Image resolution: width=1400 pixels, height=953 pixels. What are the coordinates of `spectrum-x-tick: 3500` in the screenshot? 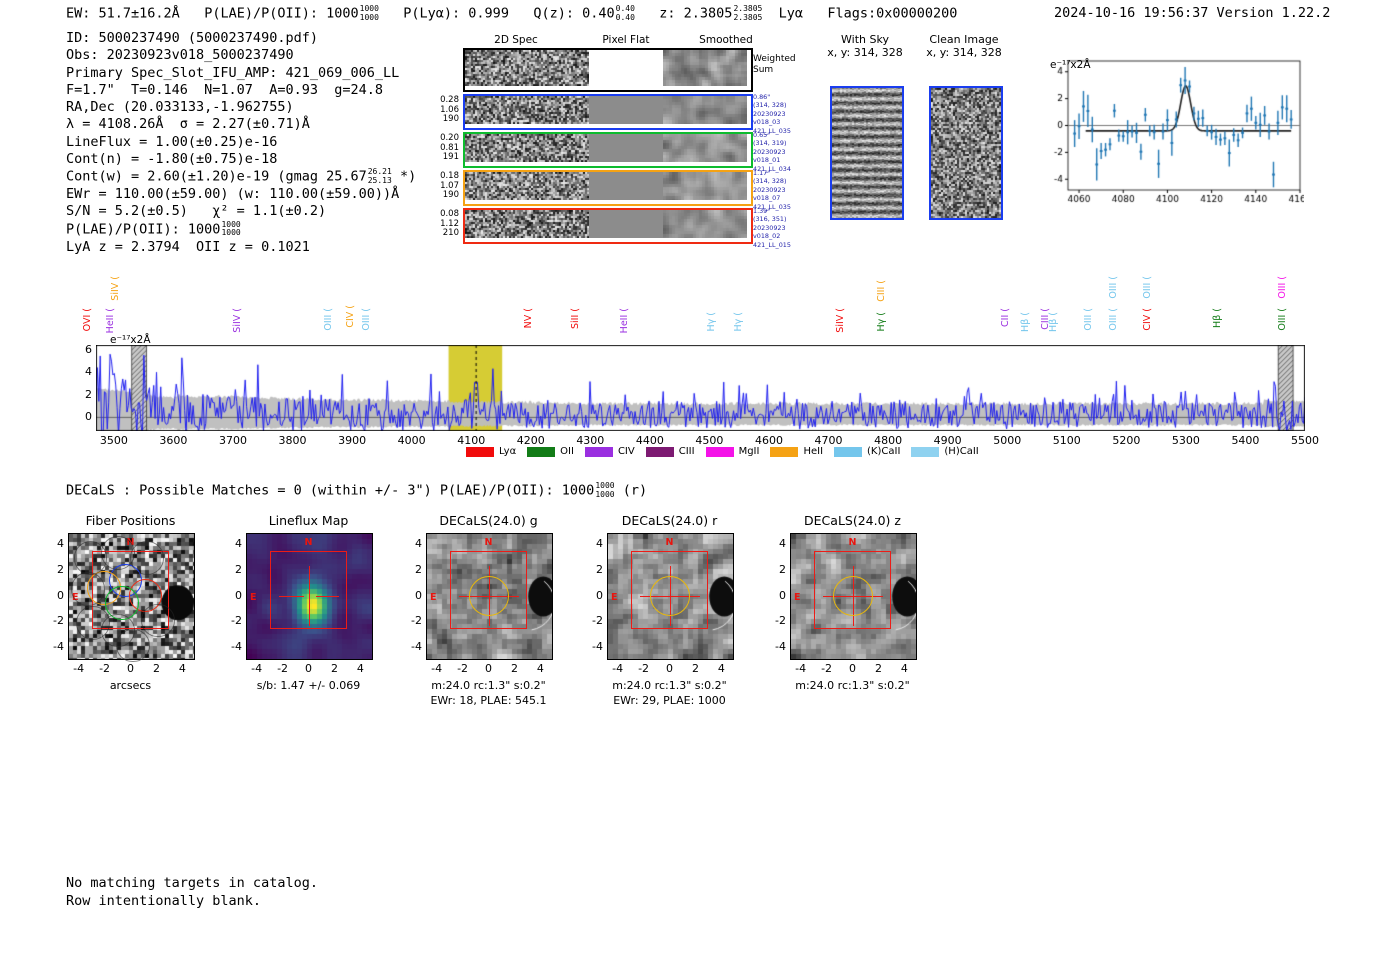 It's located at (113, 440).